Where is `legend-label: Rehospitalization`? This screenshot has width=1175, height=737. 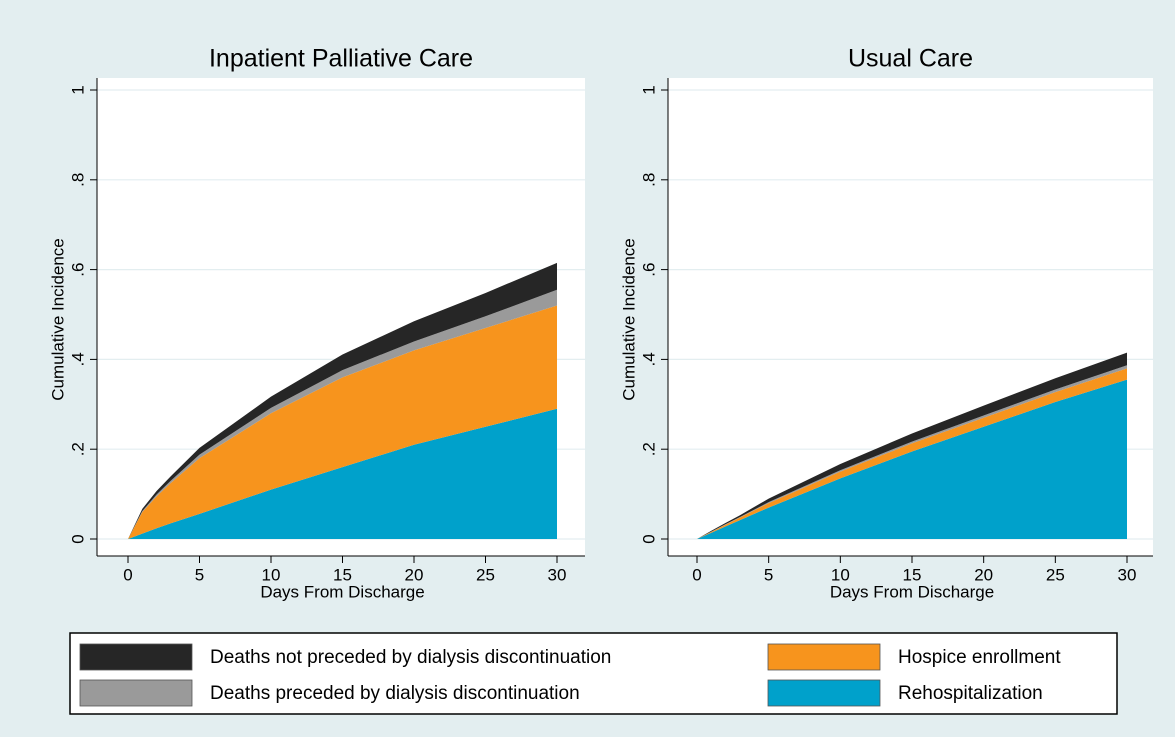
legend-label: Rehospitalization is located at coordinates (970, 693).